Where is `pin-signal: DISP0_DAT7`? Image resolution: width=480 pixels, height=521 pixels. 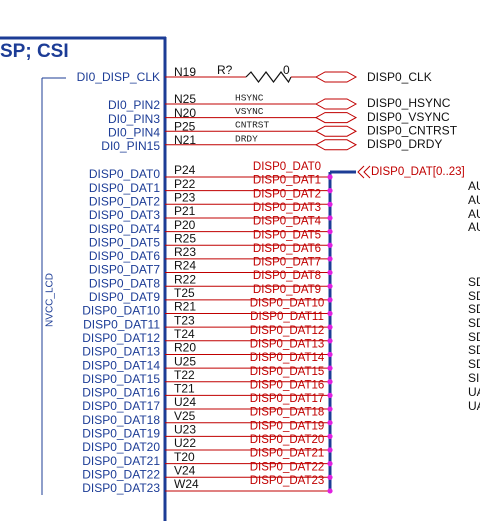 pin-signal: DISP0_DAT7 is located at coordinates (124, 270).